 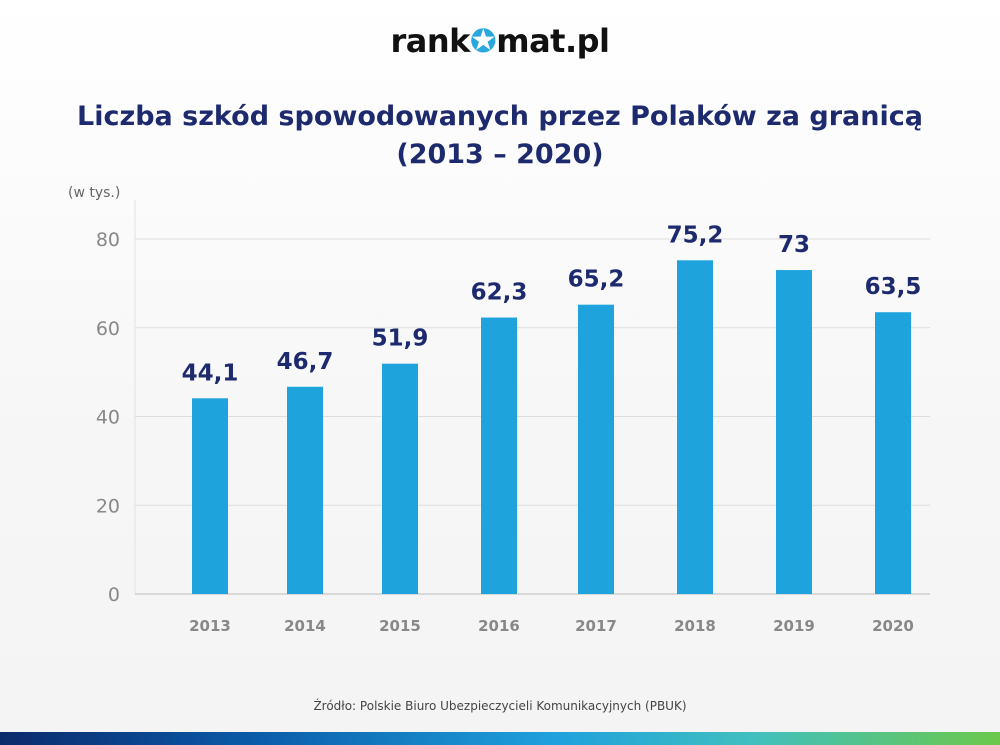 What do you see at coordinates (500, 154) in the screenshot?
I see `chart-subtitle: (2013 – 2020)` at bounding box center [500, 154].